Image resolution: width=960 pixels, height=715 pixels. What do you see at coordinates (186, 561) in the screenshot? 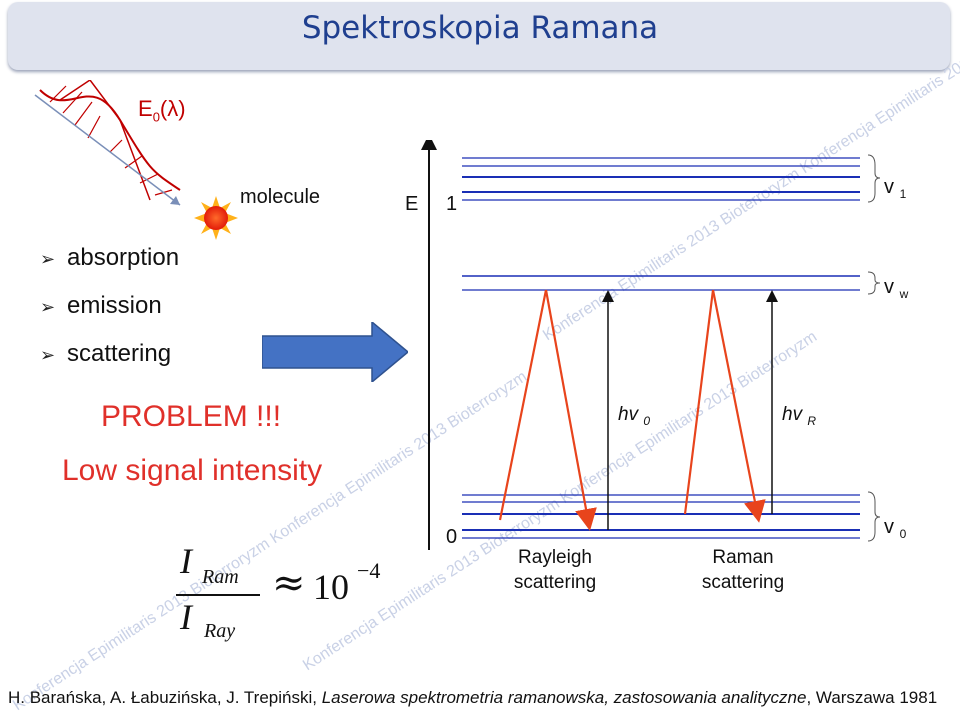
I see `formula-numerator: I` at bounding box center [186, 561].